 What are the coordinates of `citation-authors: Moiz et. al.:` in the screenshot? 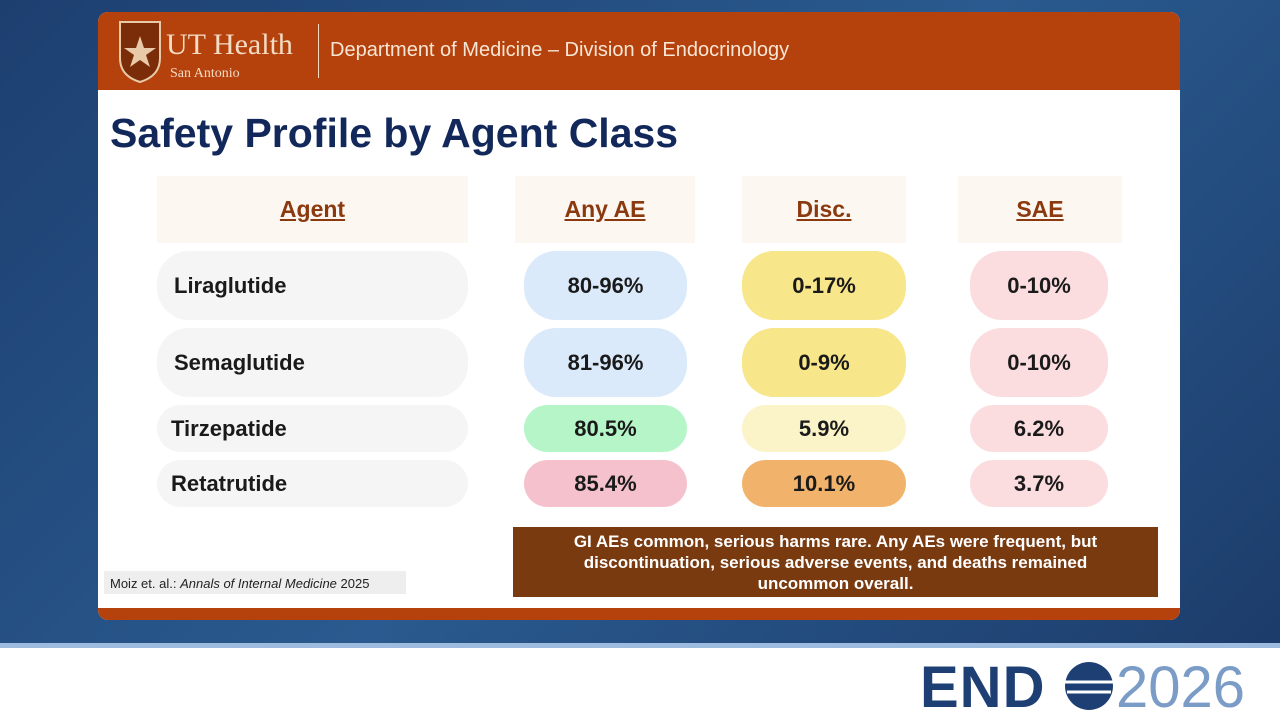 It's located at (143, 583).